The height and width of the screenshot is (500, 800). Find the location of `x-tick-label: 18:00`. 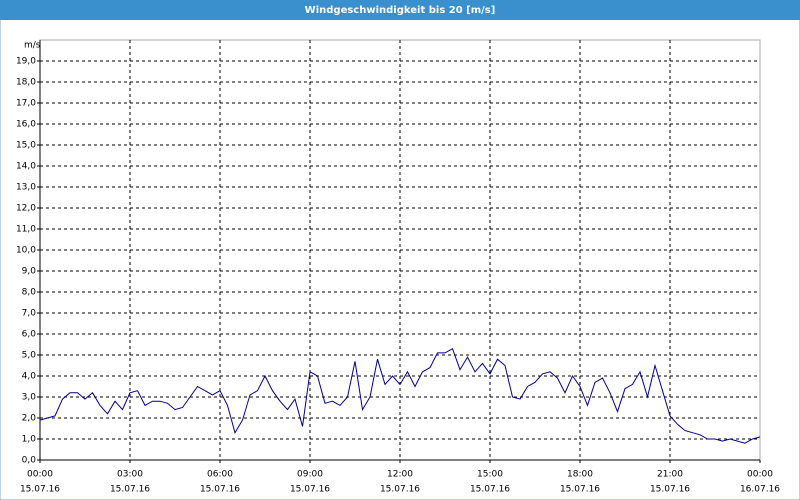

x-tick-label: 18:00 is located at coordinates (580, 475).